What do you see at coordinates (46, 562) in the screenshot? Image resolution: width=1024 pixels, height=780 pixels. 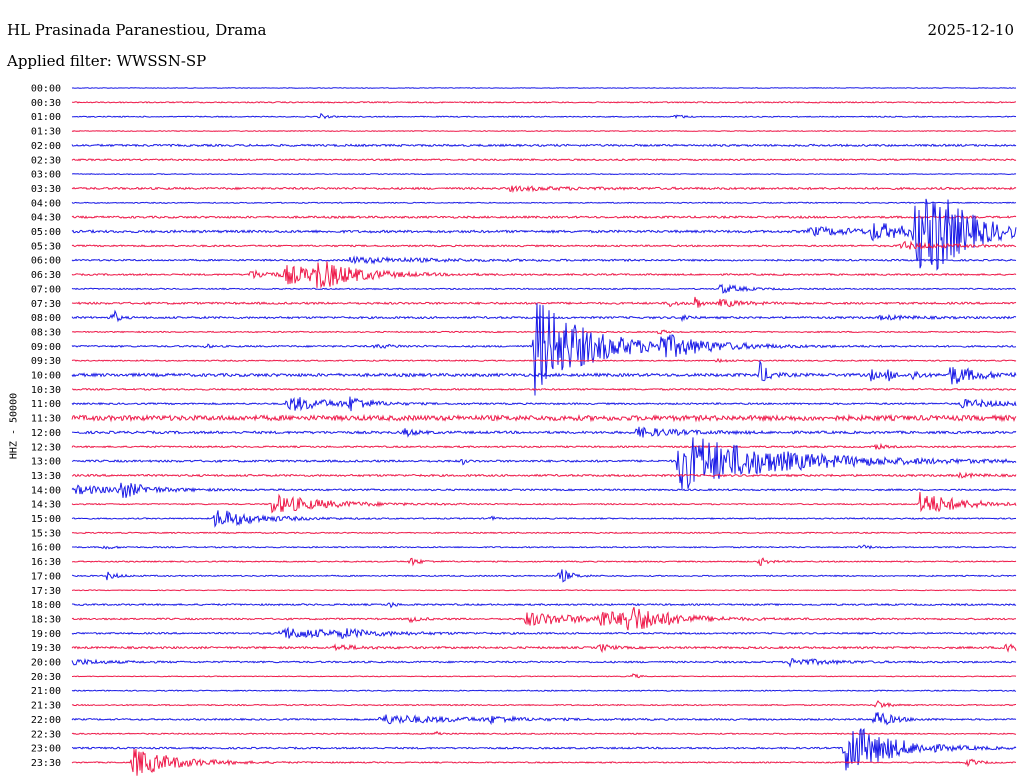 I see `time-tick-label: 16:30` at bounding box center [46, 562].